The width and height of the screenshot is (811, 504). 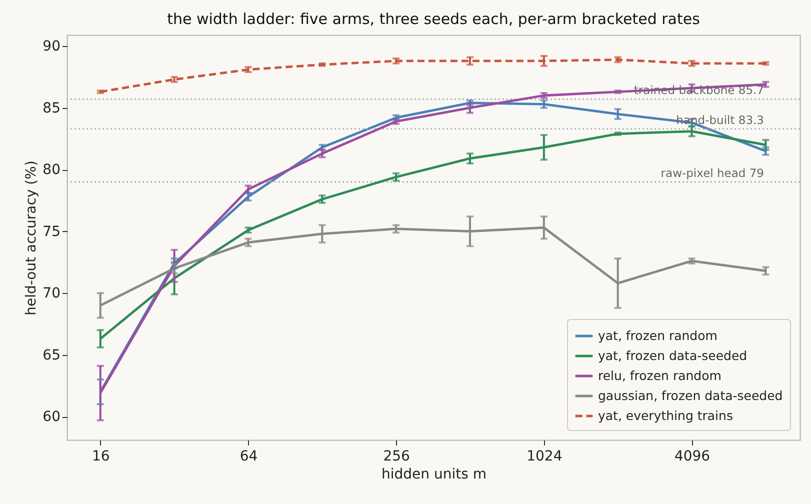 What do you see at coordinates (396, 456) in the screenshot?
I see `x-tick-label: 256` at bounding box center [396, 456].